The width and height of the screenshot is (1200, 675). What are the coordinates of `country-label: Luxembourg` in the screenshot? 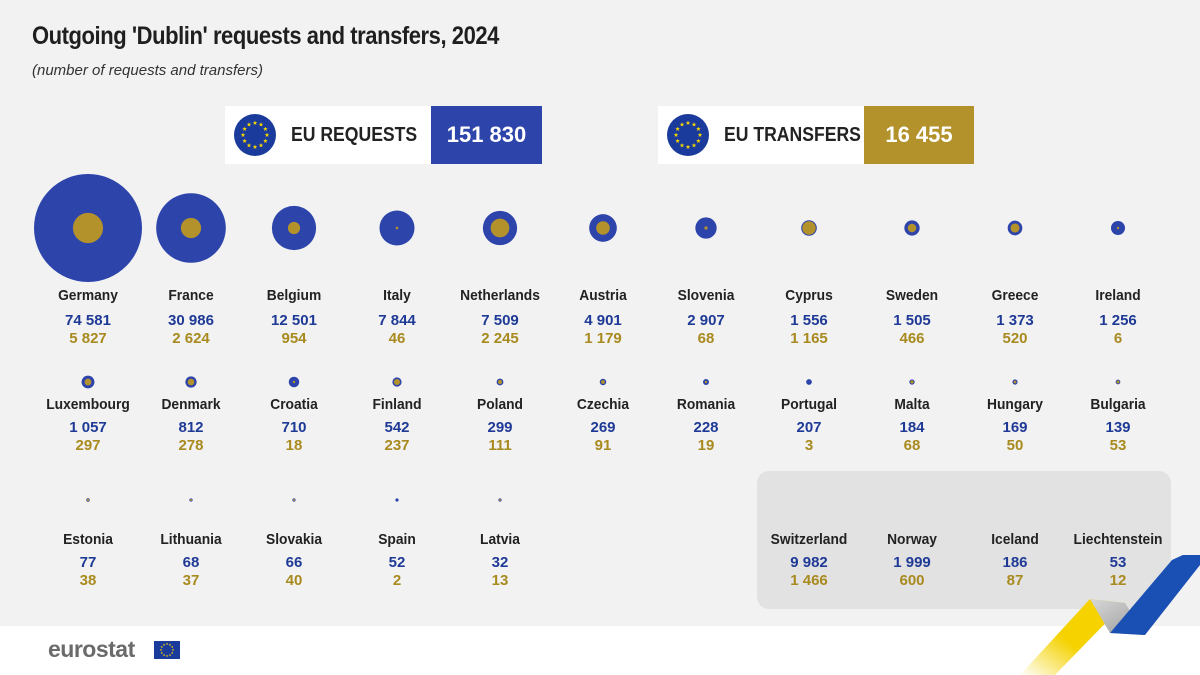 It's located at (88, 404).